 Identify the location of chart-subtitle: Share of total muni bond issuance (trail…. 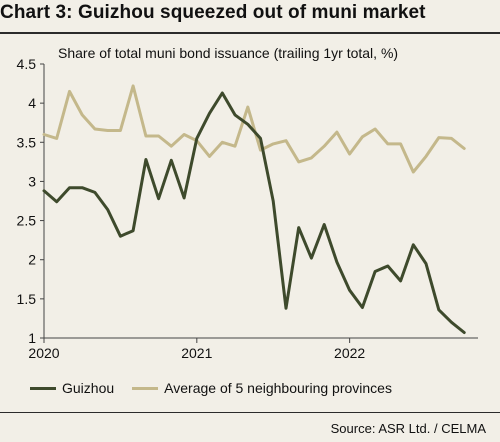
(228, 53).